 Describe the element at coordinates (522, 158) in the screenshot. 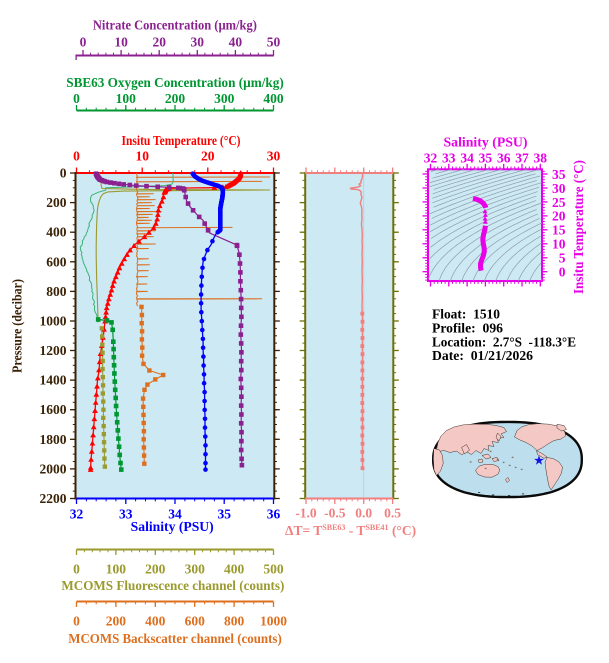

I see `svg-text: 37` at that location.